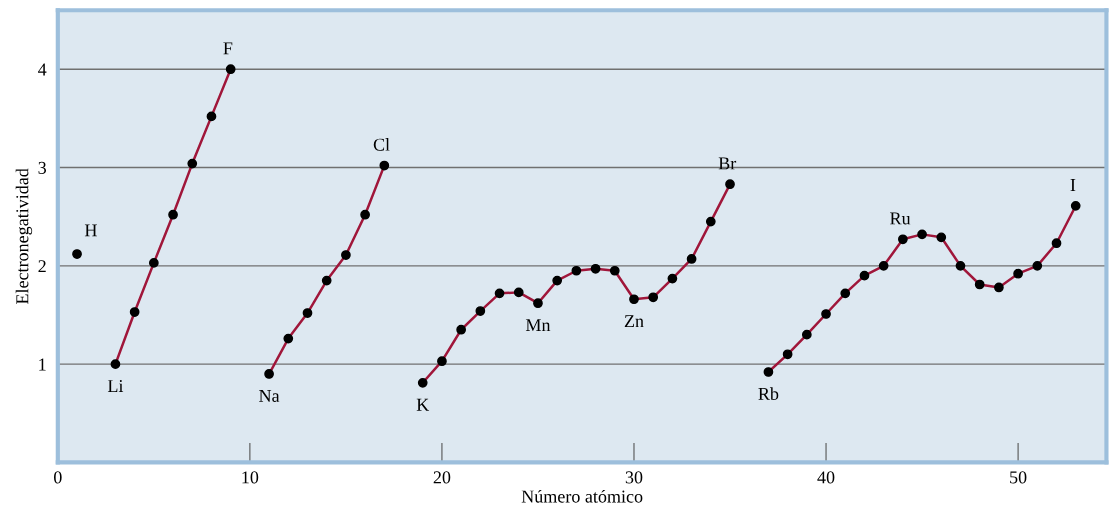 This screenshot has width=1112, height=511. I want to click on x-tick-label: 10, so click(250, 477).